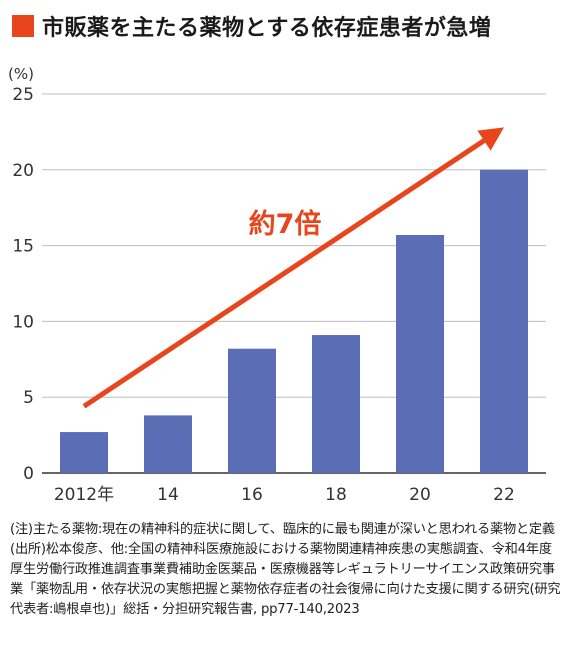  I want to click on y-tick-label: 20, so click(23, 171).